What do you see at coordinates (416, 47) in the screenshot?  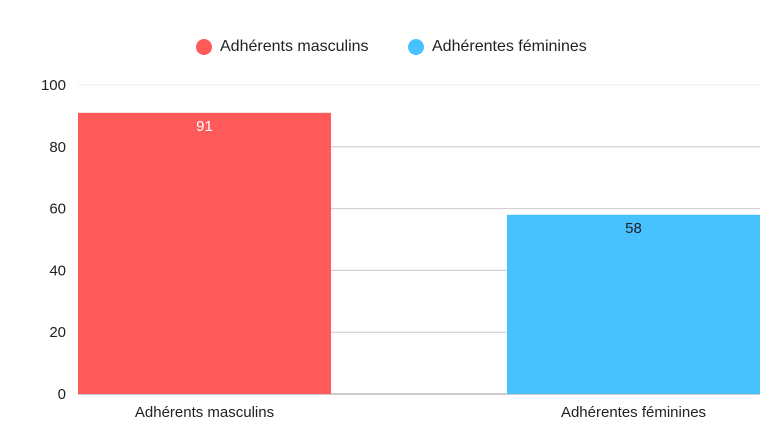 I see `legend-swatch-feminines` at bounding box center [416, 47].